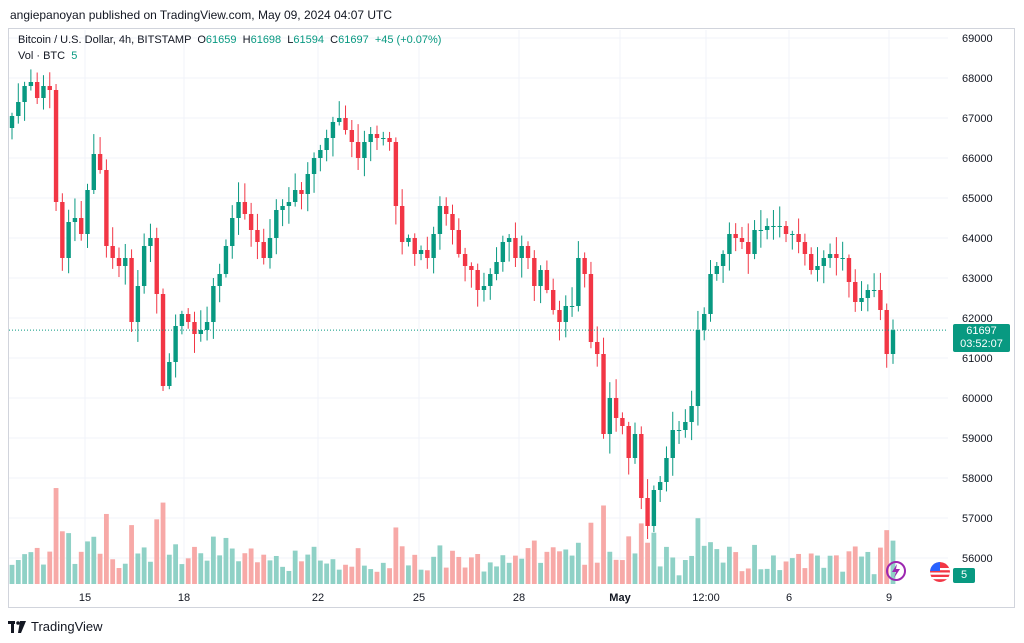 This screenshot has width=1024, height=643. Describe the element at coordinates (17, 626) in the screenshot. I see `tradingview-logo-icon` at that location.